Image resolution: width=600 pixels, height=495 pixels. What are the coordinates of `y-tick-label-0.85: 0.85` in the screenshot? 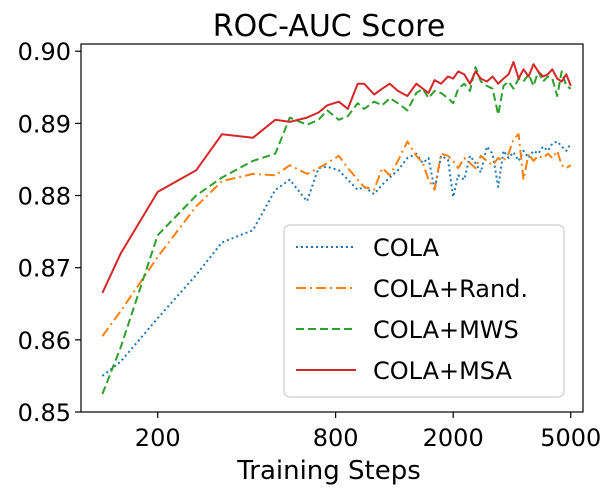 It's located at (44, 413).